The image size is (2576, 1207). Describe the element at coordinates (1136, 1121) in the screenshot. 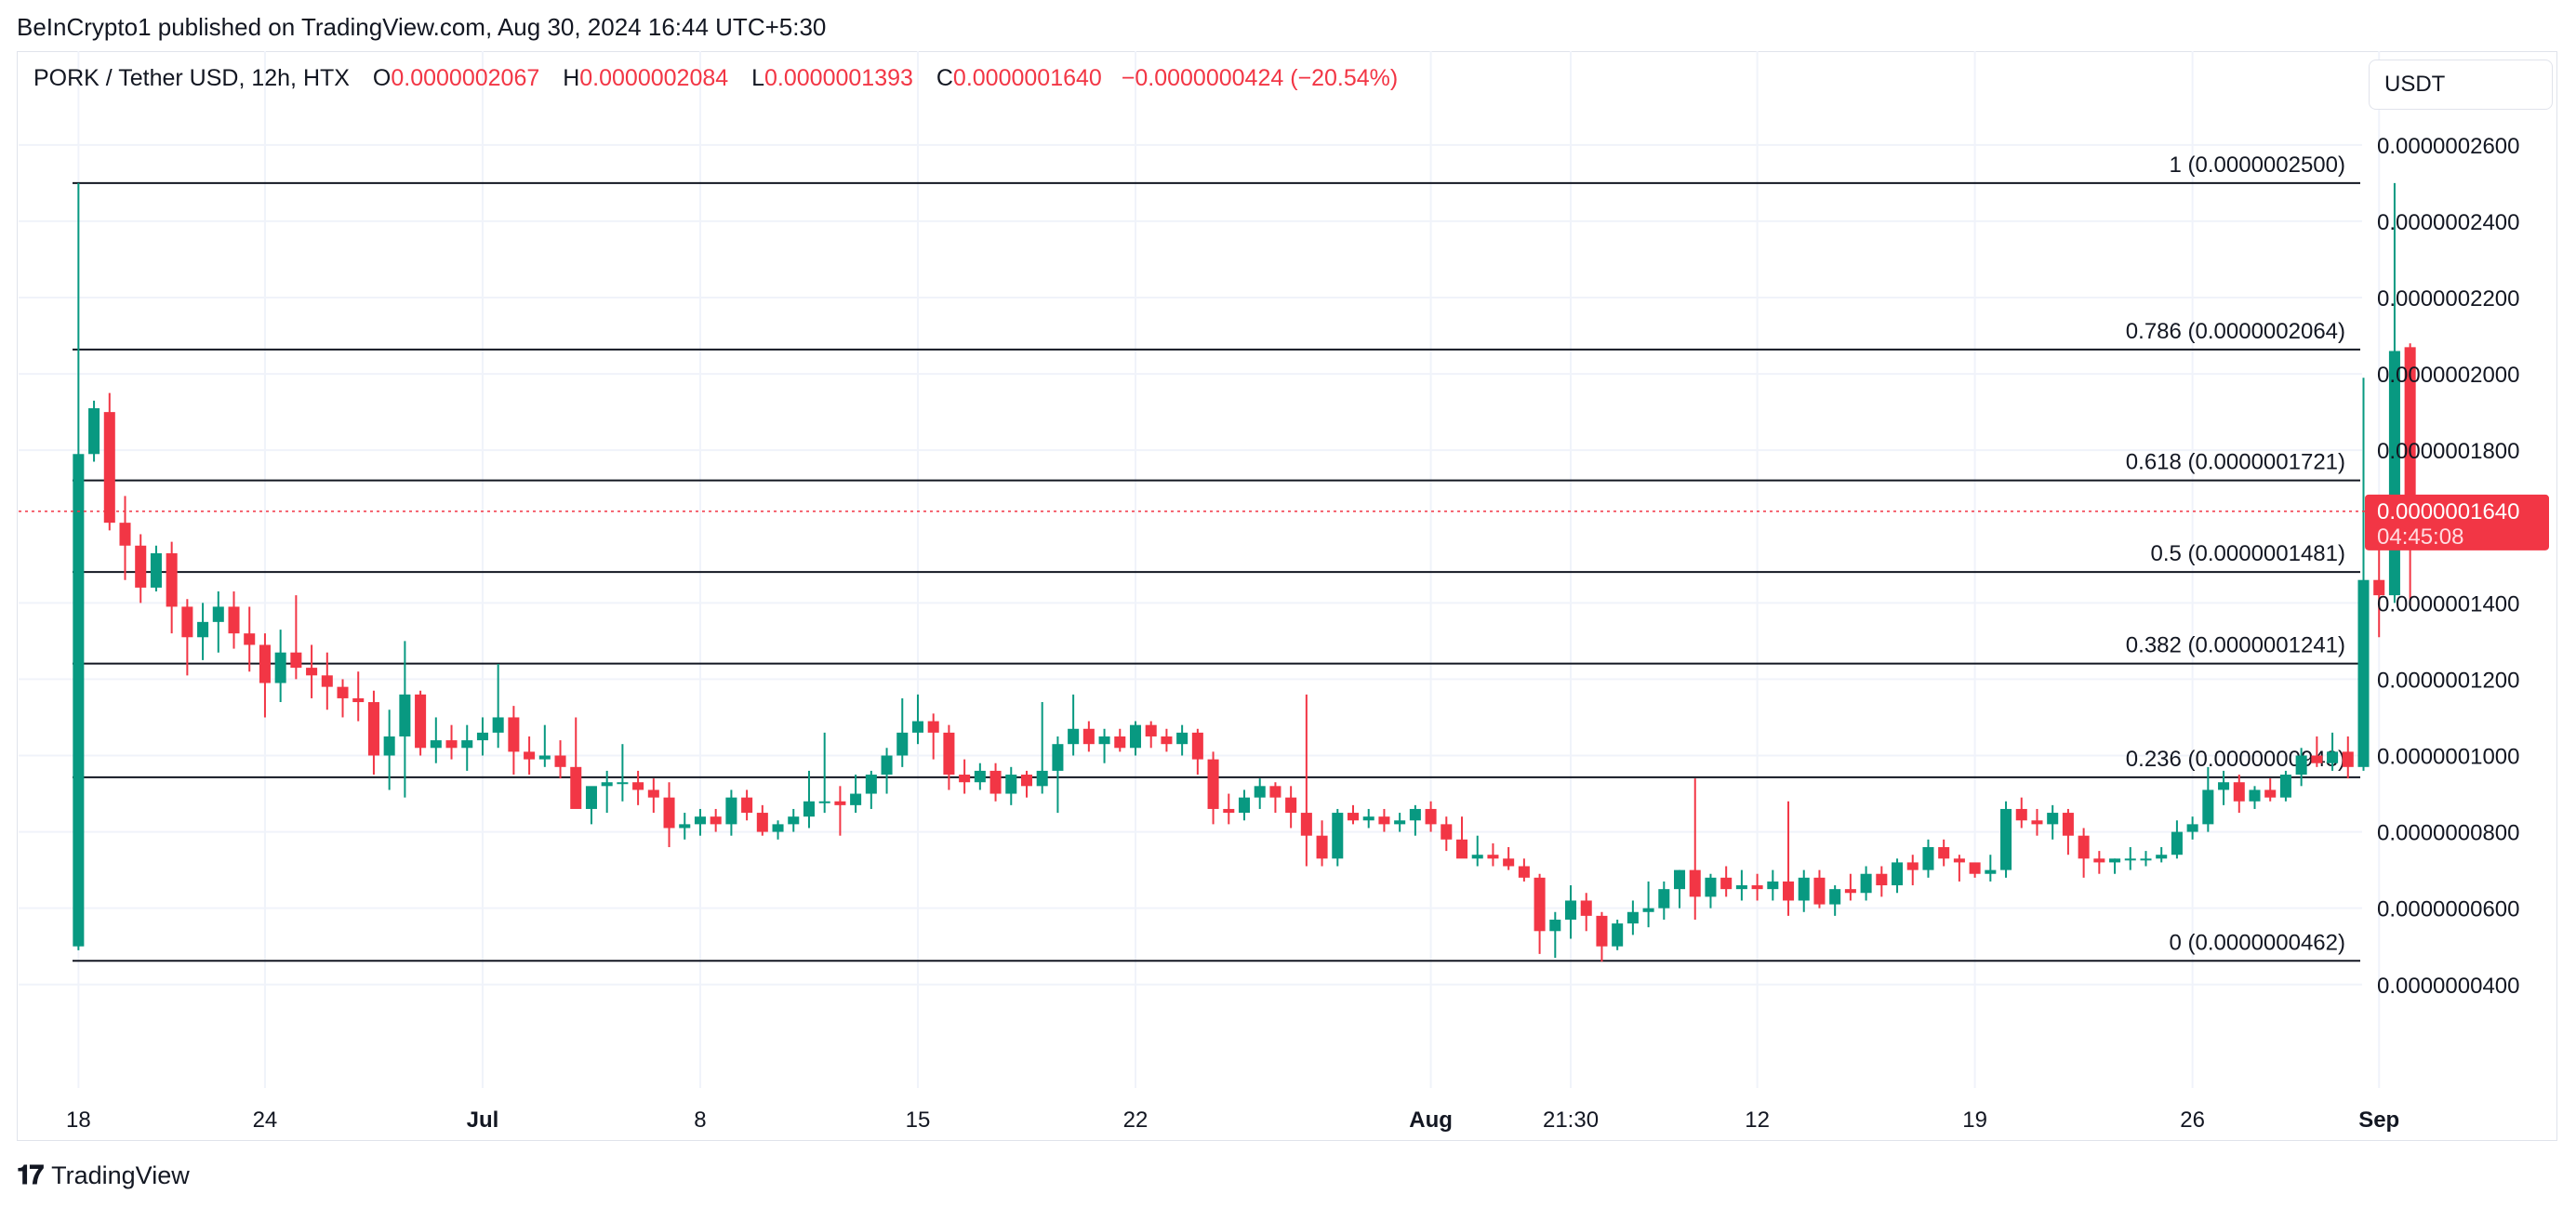

I see `time-tick-label: 22` at that location.